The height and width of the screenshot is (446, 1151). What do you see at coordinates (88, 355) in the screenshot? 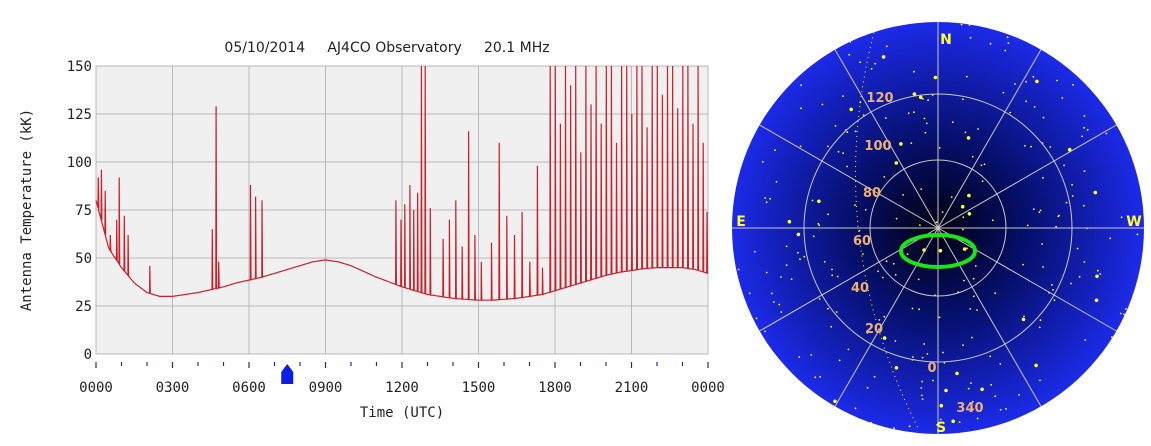
I see `y-tick-label: 0` at bounding box center [88, 355].